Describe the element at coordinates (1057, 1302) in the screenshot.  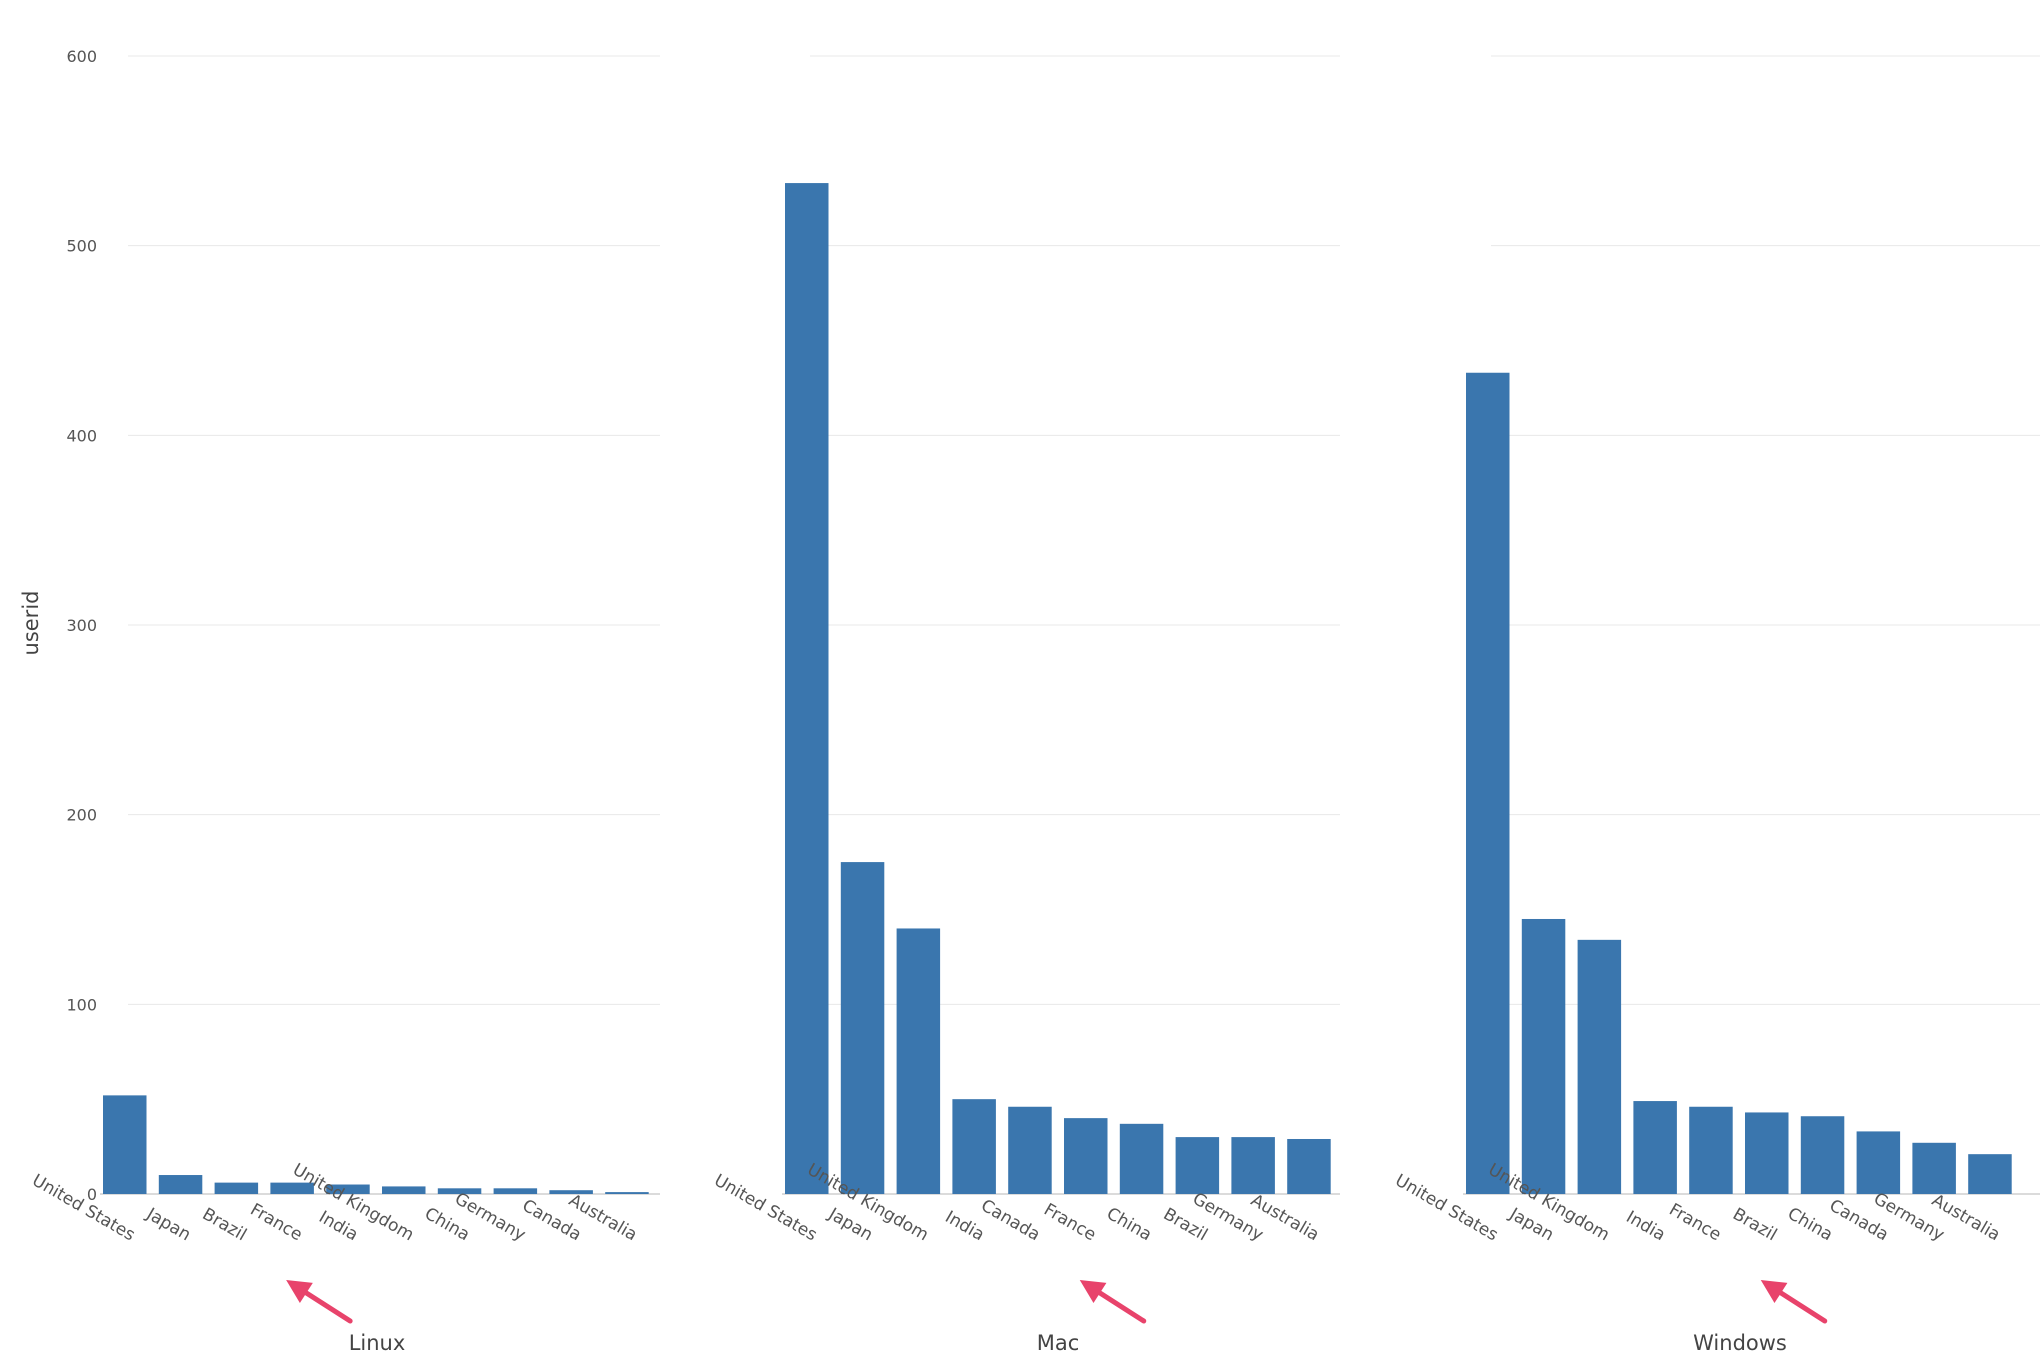
I see `annotation-layer` at that location.